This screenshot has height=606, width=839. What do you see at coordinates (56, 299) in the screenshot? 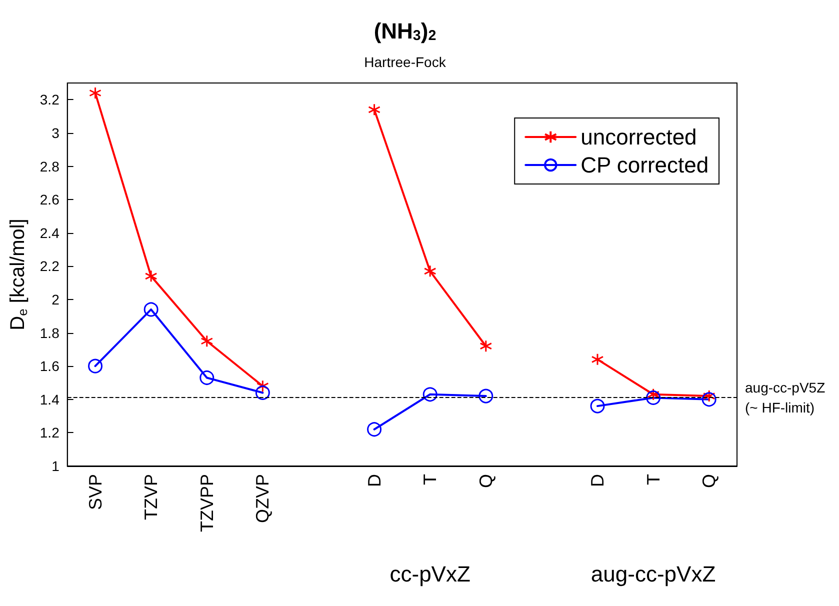
I see `y-tick-label: 2` at bounding box center [56, 299].